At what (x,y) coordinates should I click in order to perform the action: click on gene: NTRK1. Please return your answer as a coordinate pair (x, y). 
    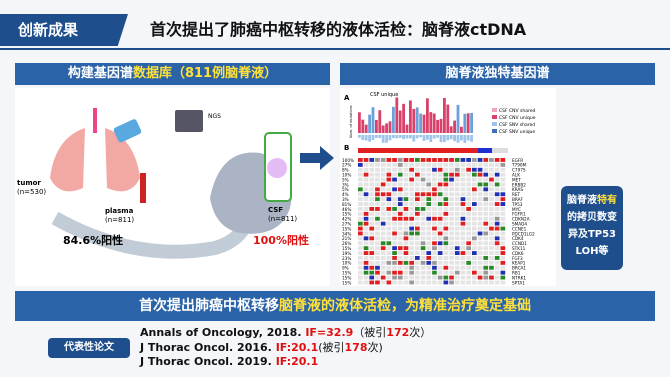
    Looking at the image, I should click on (519, 277).